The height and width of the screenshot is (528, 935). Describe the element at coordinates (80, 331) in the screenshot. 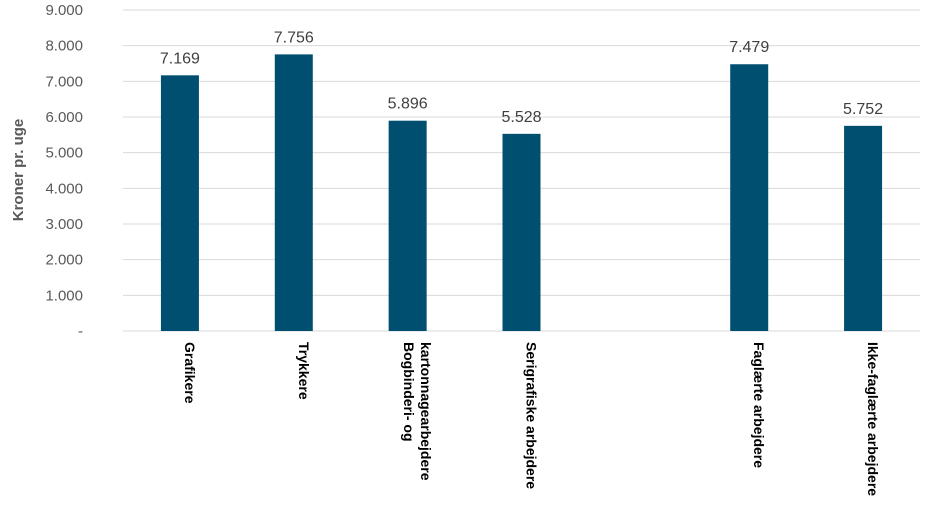

I see `y-tick-label: -` at that location.